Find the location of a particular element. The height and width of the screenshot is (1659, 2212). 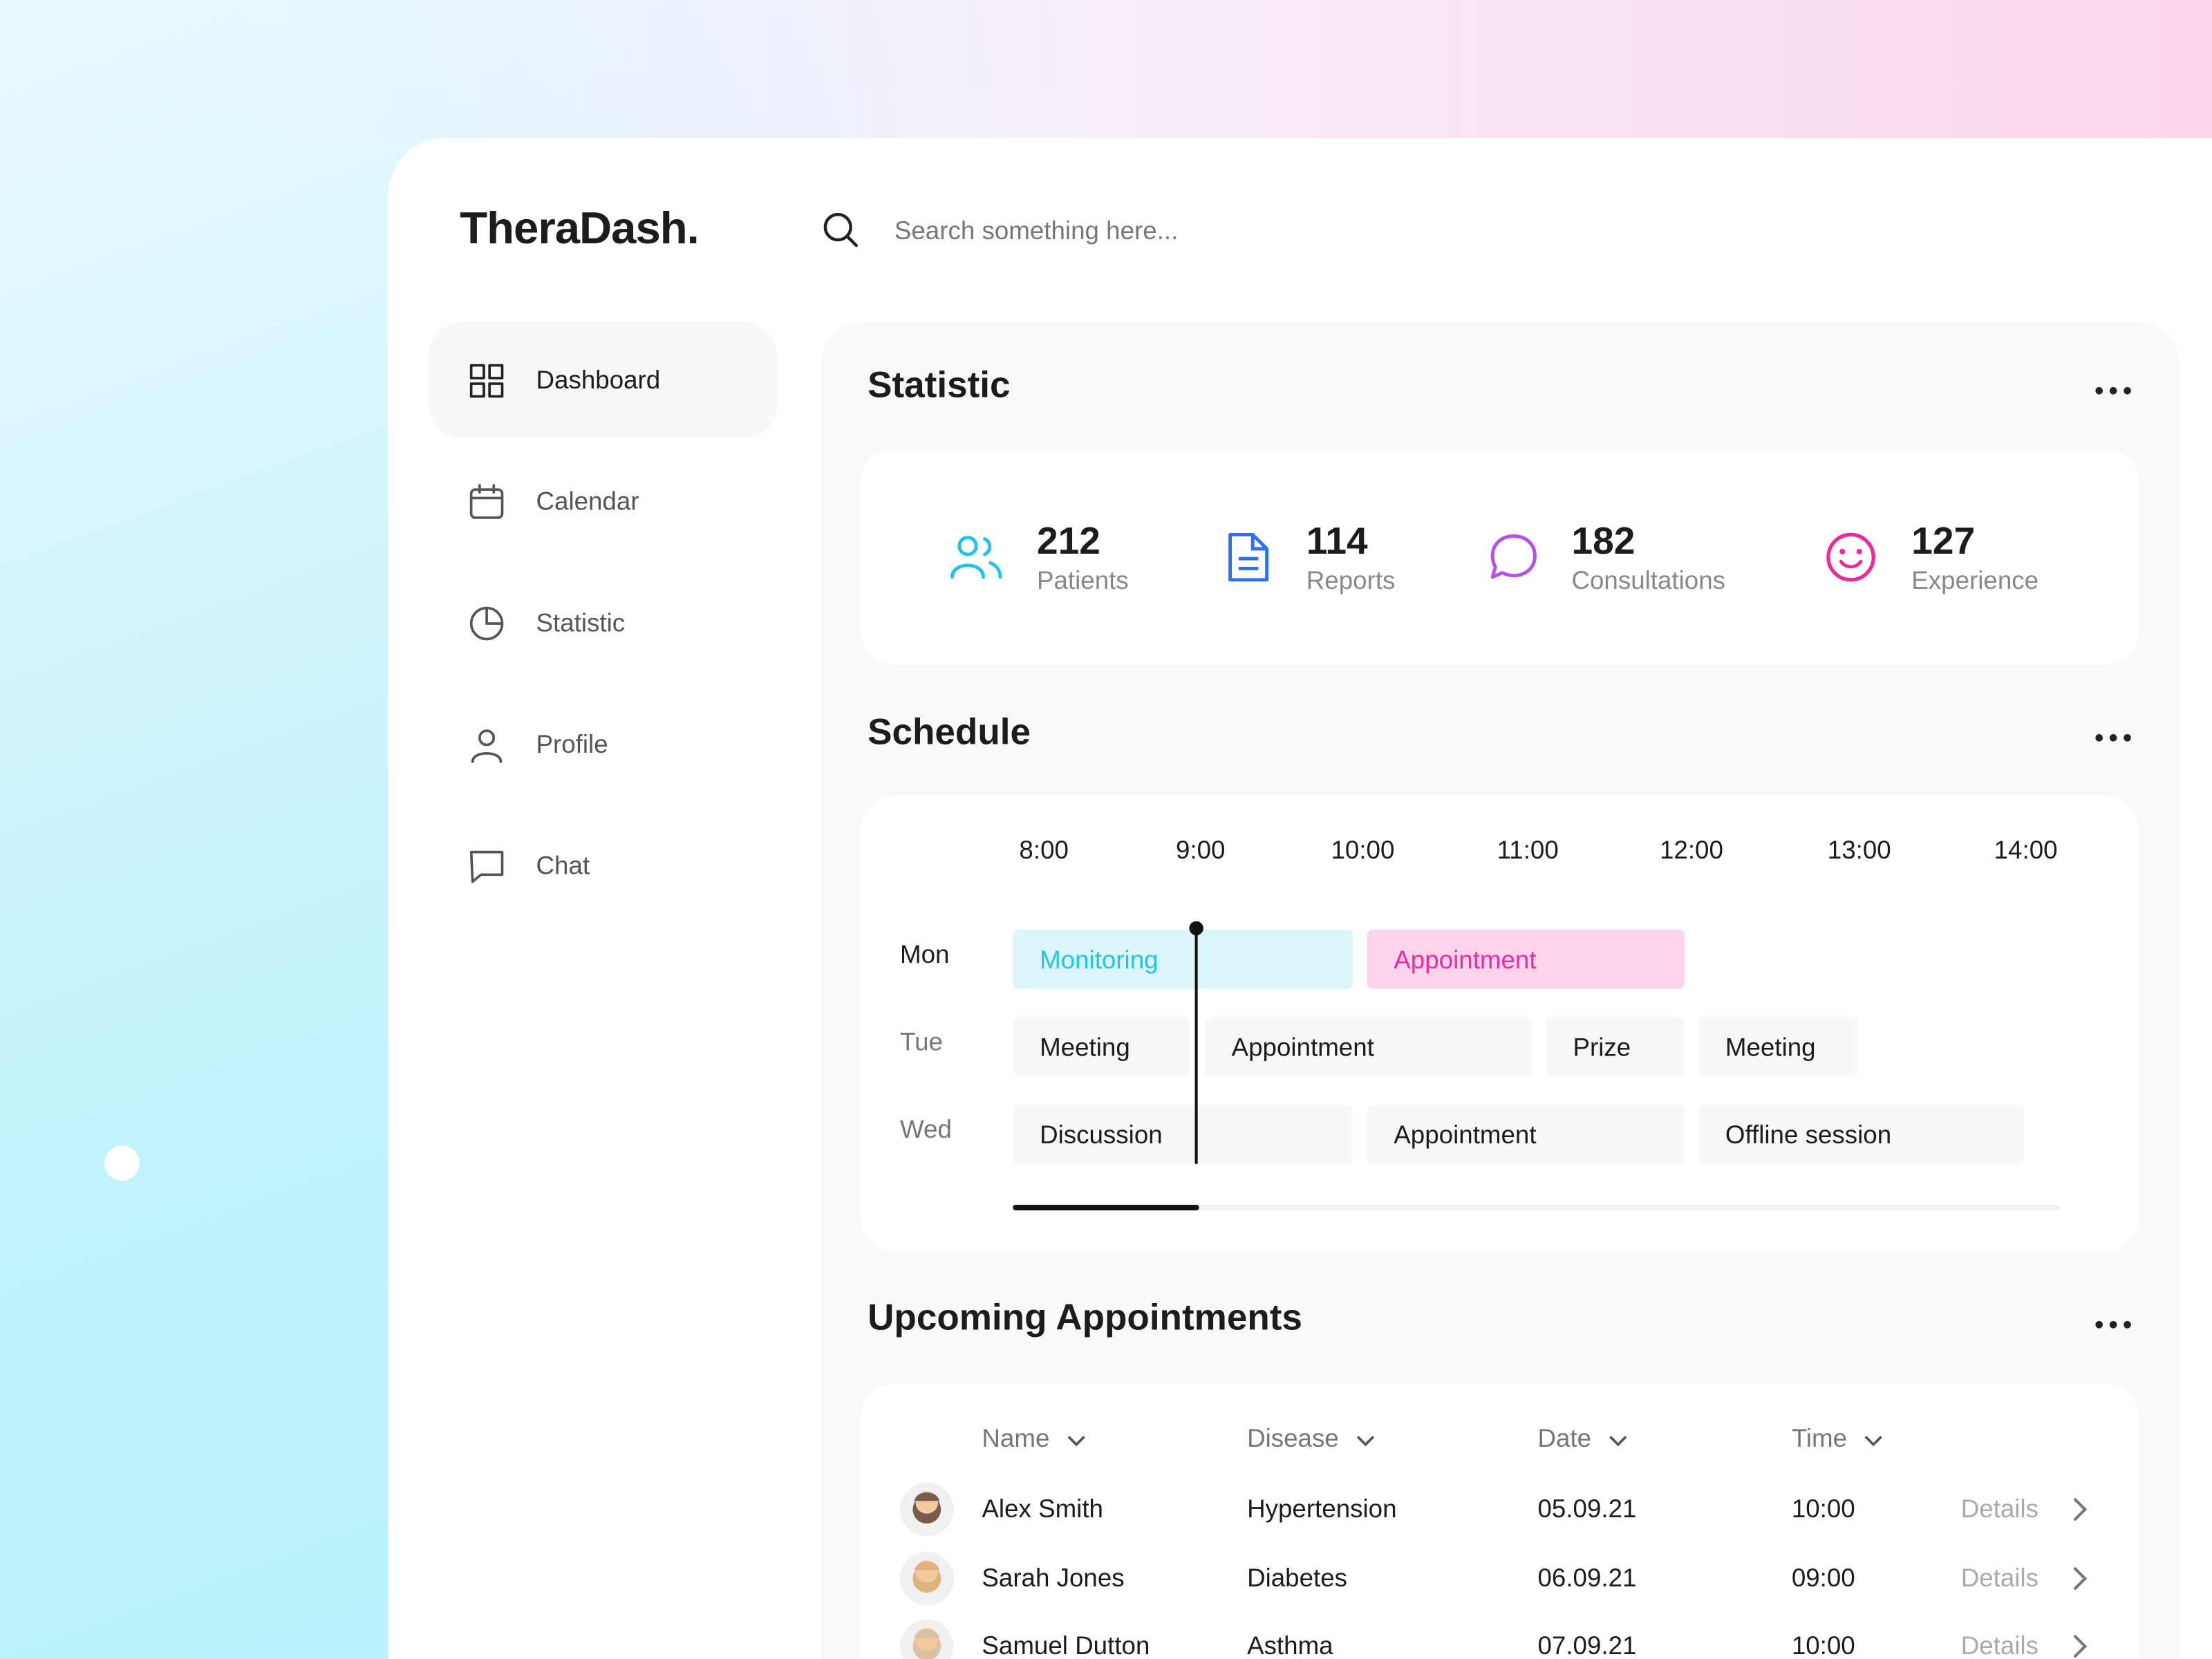

day-label: Tue is located at coordinates (922, 1042).